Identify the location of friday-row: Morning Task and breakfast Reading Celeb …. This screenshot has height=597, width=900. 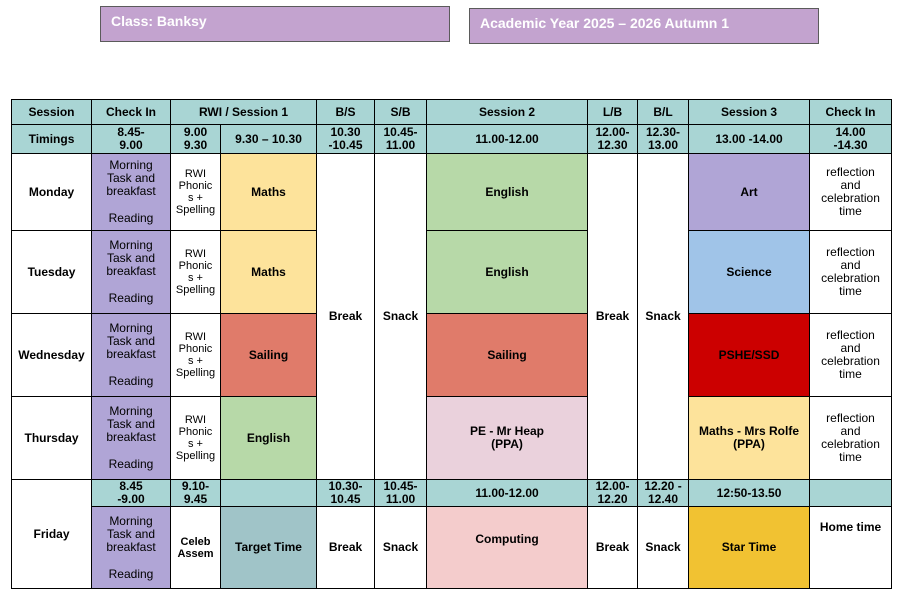
(452, 547).